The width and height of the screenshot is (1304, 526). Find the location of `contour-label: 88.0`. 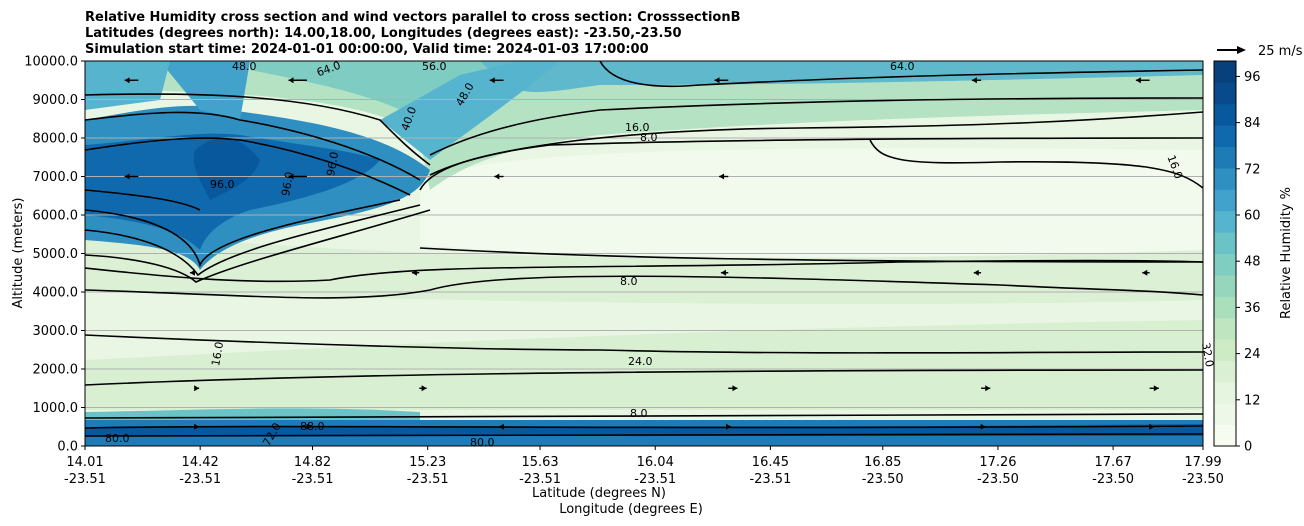

contour-label: 88.0 is located at coordinates (312, 426).